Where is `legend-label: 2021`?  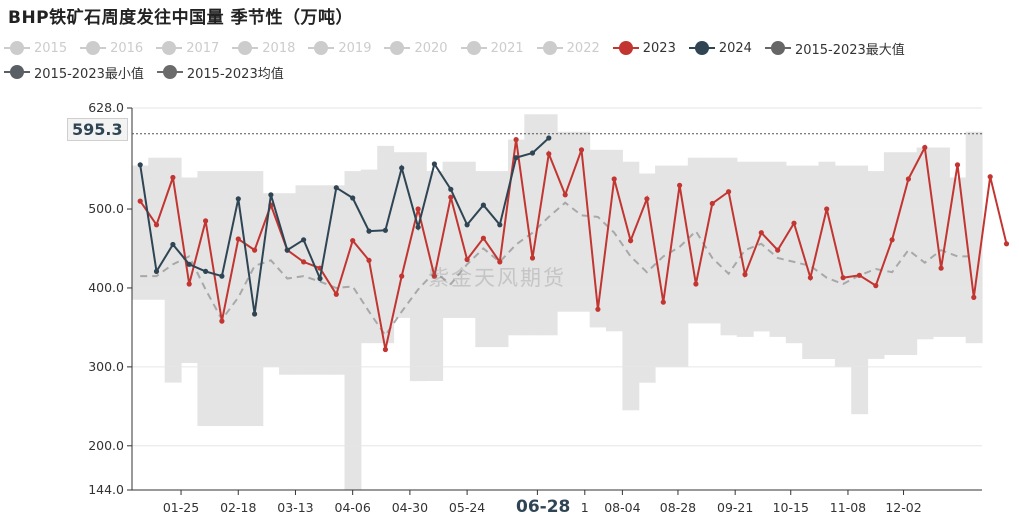
legend-label: 2021 is located at coordinates (507, 48).